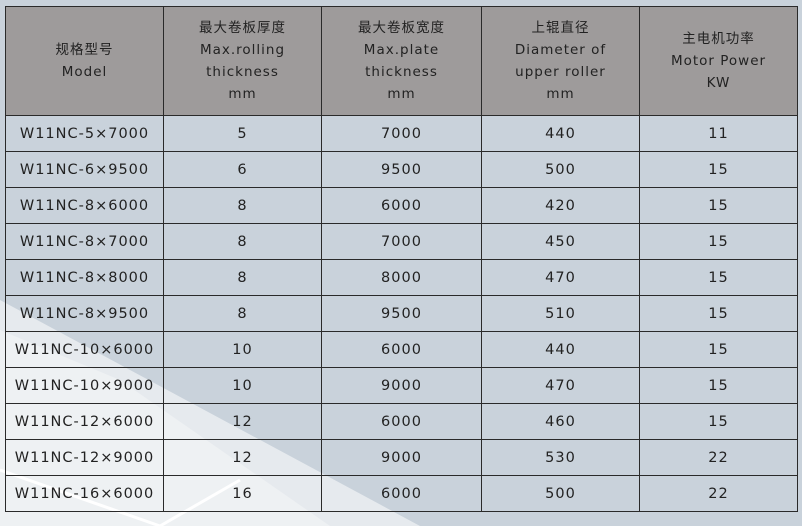  What do you see at coordinates (718, 83) in the screenshot?
I see `header-line: KW` at bounding box center [718, 83].